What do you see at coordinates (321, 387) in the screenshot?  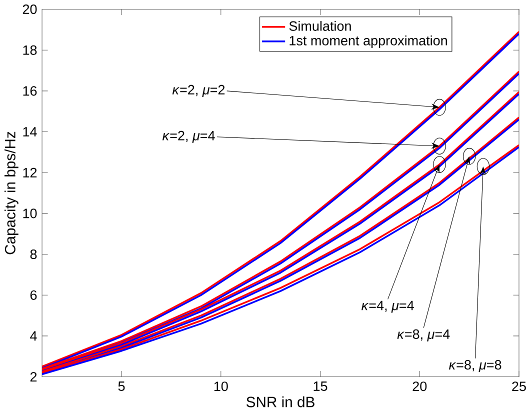 I see `x-tick-label: 15` at bounding box center [321, 387].